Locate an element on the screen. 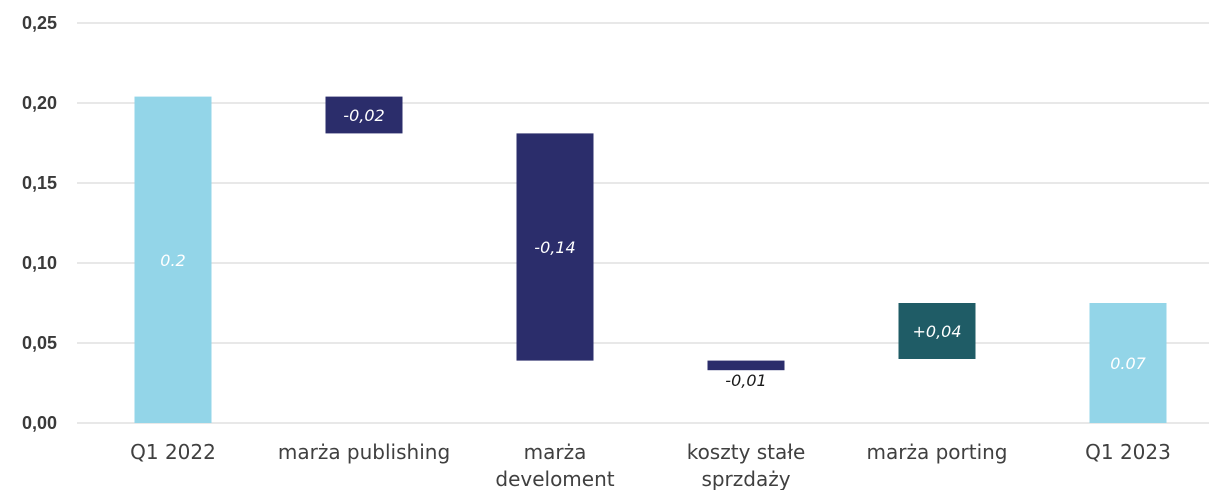 The image size is (1211, 490). y-tick-label: 0,25 is located at coordinates (39, 23).